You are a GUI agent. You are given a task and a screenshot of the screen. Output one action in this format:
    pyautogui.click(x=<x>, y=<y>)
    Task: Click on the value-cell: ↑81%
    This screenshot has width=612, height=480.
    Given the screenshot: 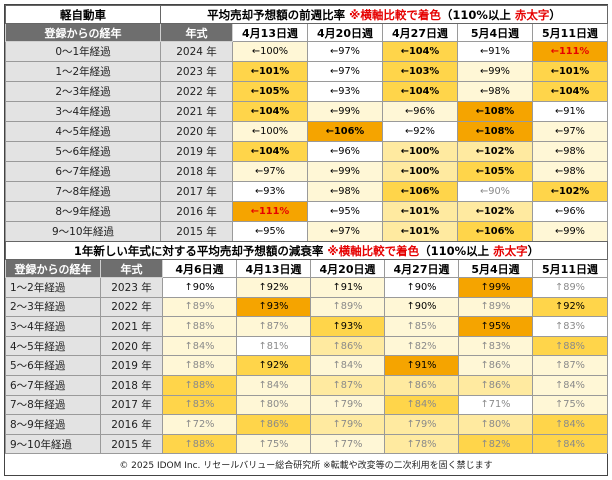 What is the action you would take?
    pyautogui.click(x=273, y=346)
    